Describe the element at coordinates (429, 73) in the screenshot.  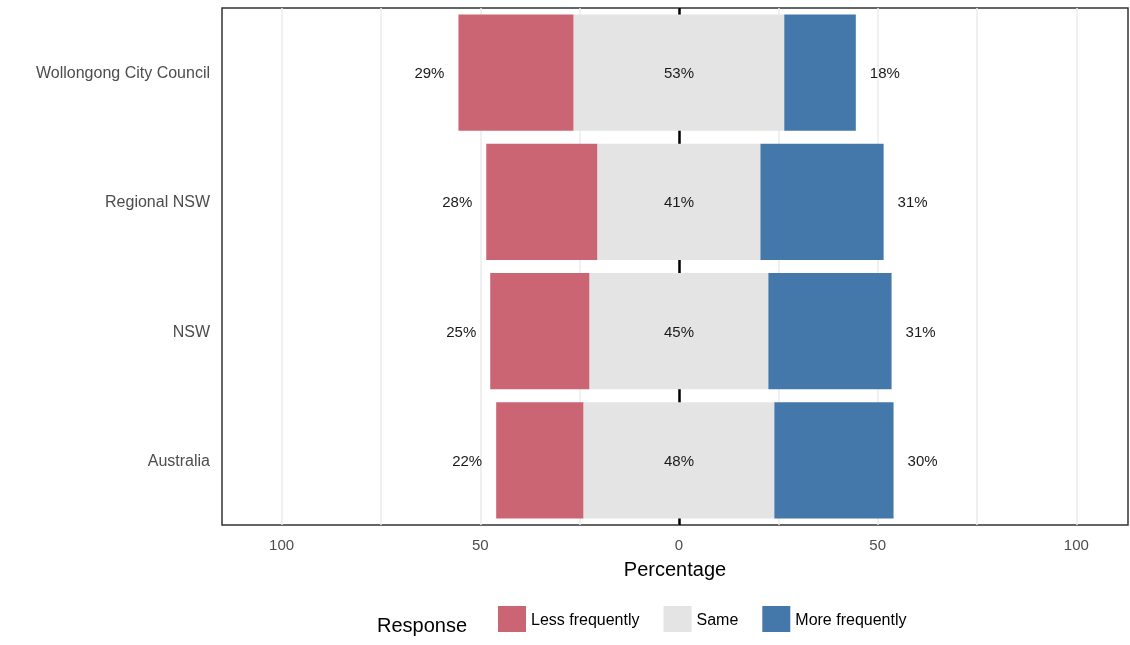
I see `data-label: 29%` at that location.